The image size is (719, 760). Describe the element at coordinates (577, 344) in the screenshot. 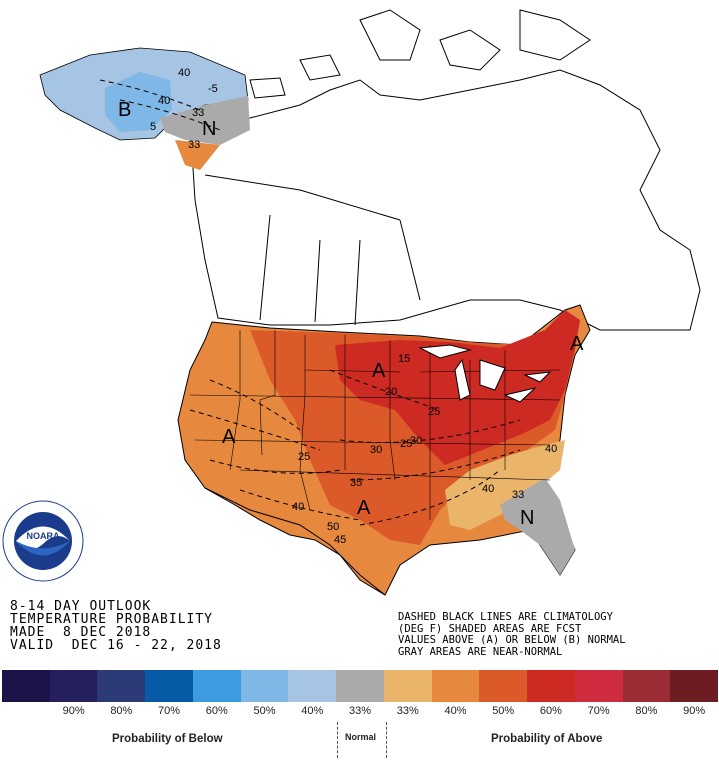

I see `northeast-a-label: A` at that location.